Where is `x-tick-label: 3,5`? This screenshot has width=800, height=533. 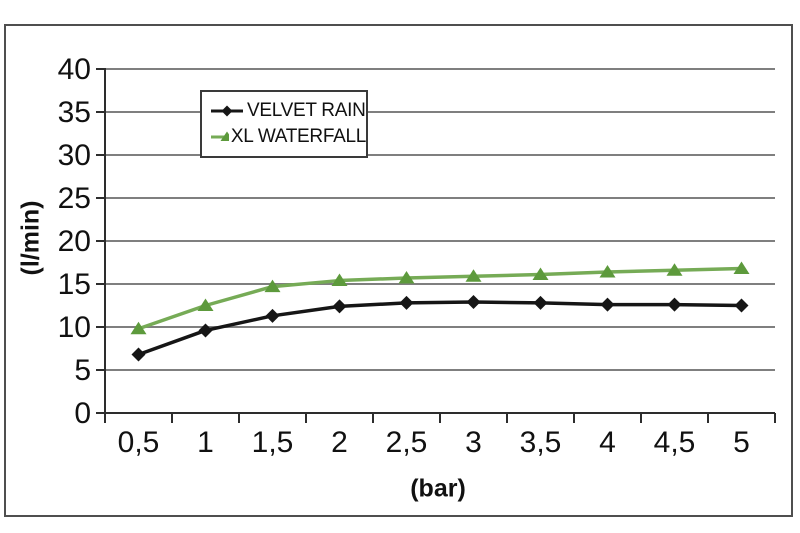
x-tick-label: 3,5 is located at coordinates (541, 442).